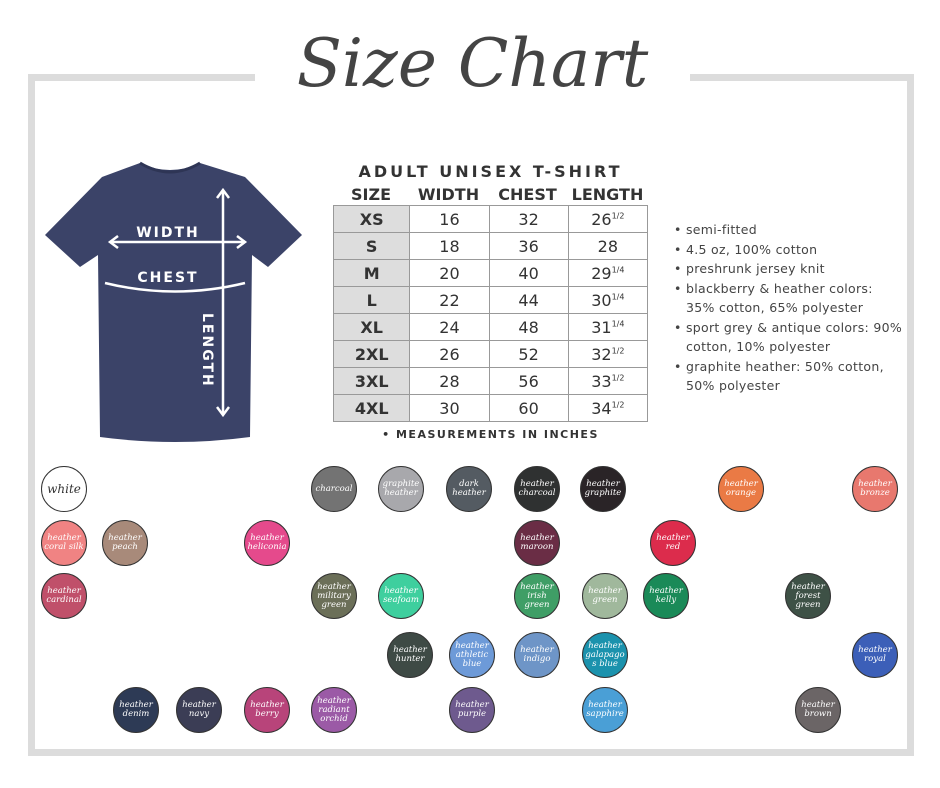  What do you see at coordinates (528, 408) in the screenshot?
I see `chest-cell: 60` at bounding box center [528, 408].